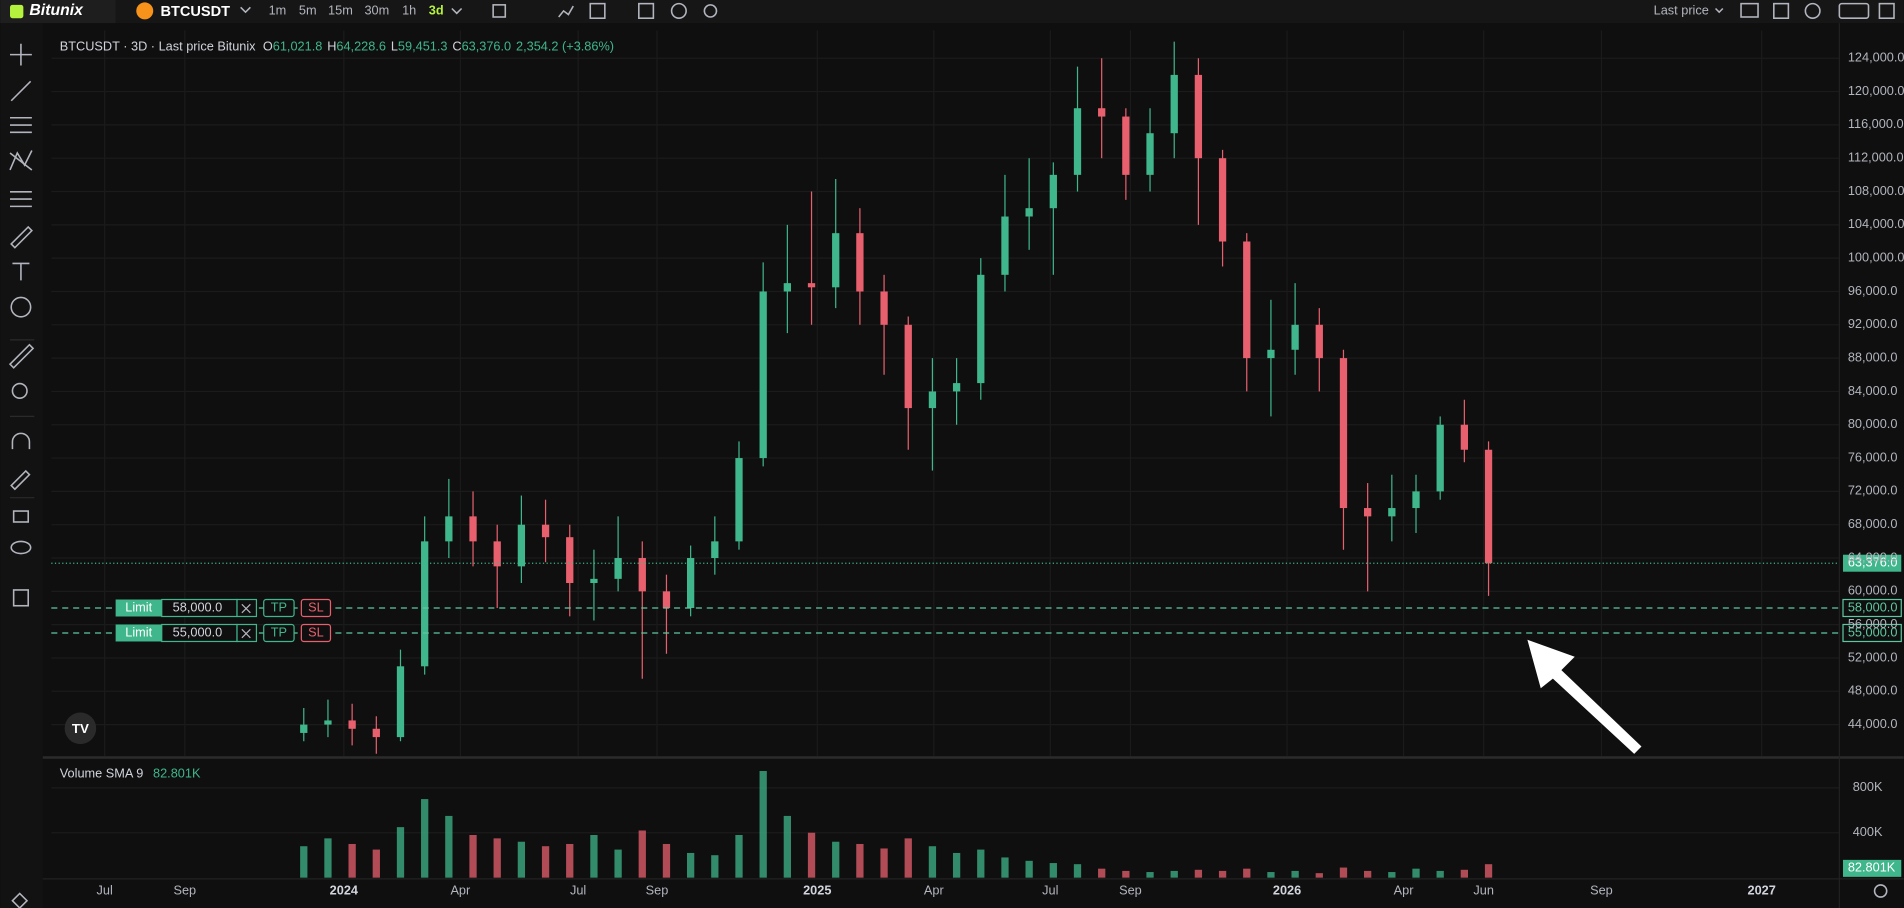 Image resolution: width=1904 pixels, height=908 pixels. I want to click on ruler-tool, so click(21, 356).